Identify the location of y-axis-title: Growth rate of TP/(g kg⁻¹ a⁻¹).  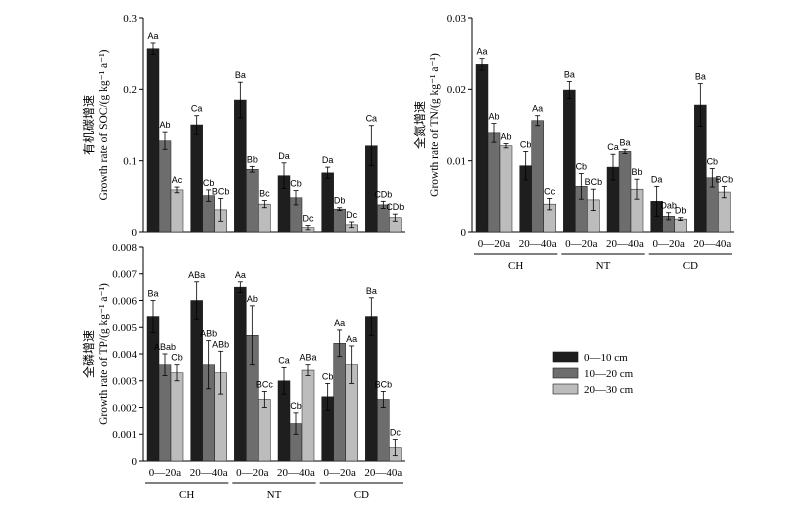
(104, 354).